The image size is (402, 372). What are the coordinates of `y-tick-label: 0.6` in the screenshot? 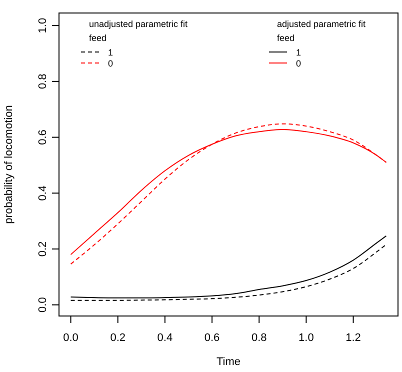 It's located at (42, 137).